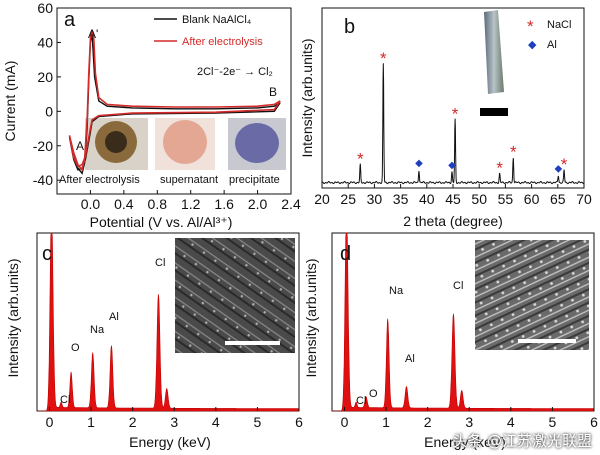 The height and width of the screenshot is (455, 600). What do you see at coordinates (584, 199) in the screenshot?
I see `b-xtick-label: 70` at bounding box center [584, 199].